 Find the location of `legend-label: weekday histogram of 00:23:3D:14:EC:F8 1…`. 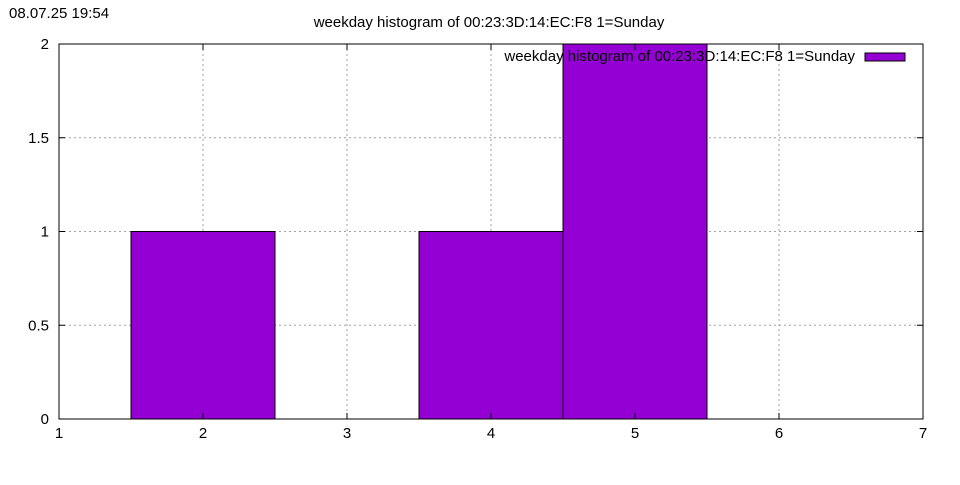

legend-label: weekday histogram of 00:23:3D:14:EC:F8 1… is located at coordinates (679, 56).